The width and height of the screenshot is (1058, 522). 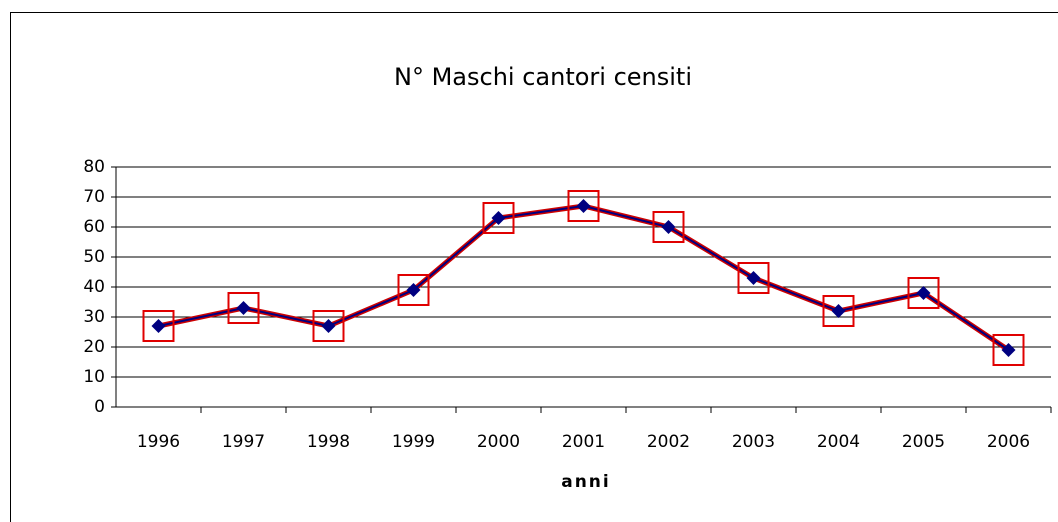 I want to click on y-tick-label: 20, so click(x=94, y=347).